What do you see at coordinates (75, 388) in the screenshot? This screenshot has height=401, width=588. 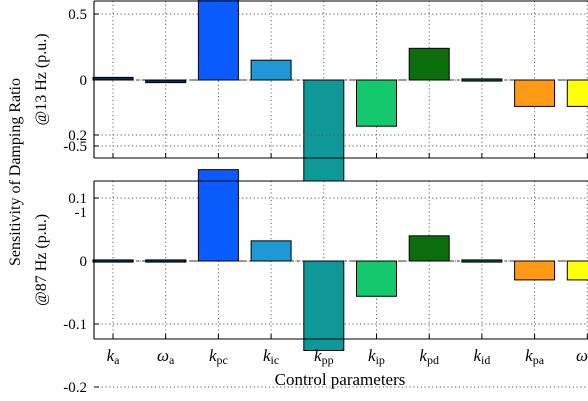 I see `y-tick-label: -0.2` at bounding box center [75, 388].